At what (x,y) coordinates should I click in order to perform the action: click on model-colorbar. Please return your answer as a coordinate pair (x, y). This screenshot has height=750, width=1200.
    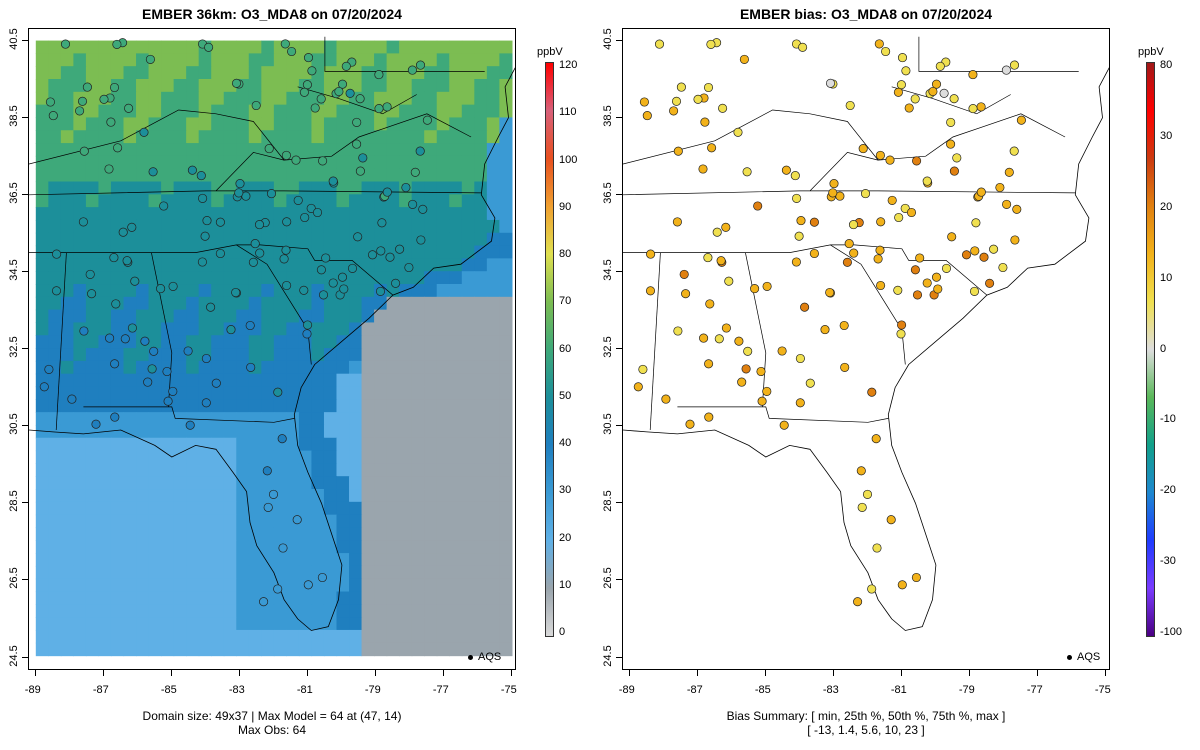
    Looking at the image, I should click on (549, 349).